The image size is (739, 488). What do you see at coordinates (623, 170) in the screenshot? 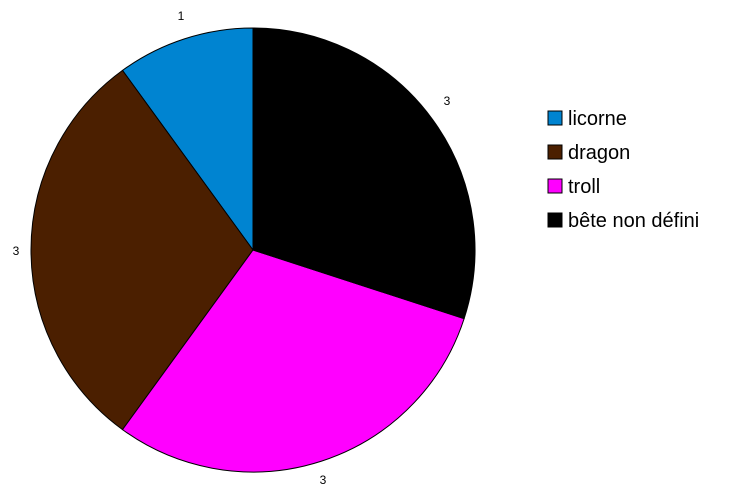
I see `legend: licorne dragon troll bête non défini` at bounding box center [623, 170].